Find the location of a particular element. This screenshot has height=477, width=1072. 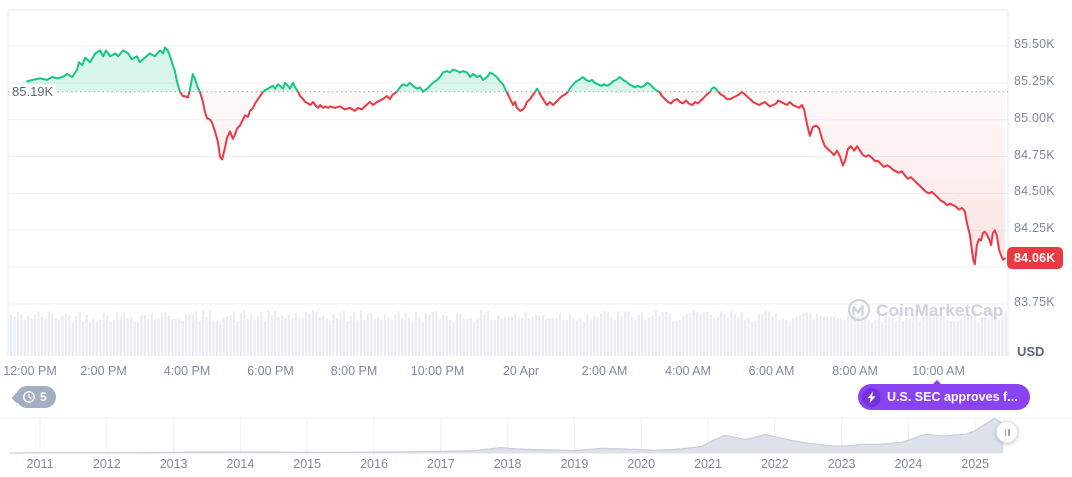

timeline-year-label: 2024 is located at coordinates (908, 464).